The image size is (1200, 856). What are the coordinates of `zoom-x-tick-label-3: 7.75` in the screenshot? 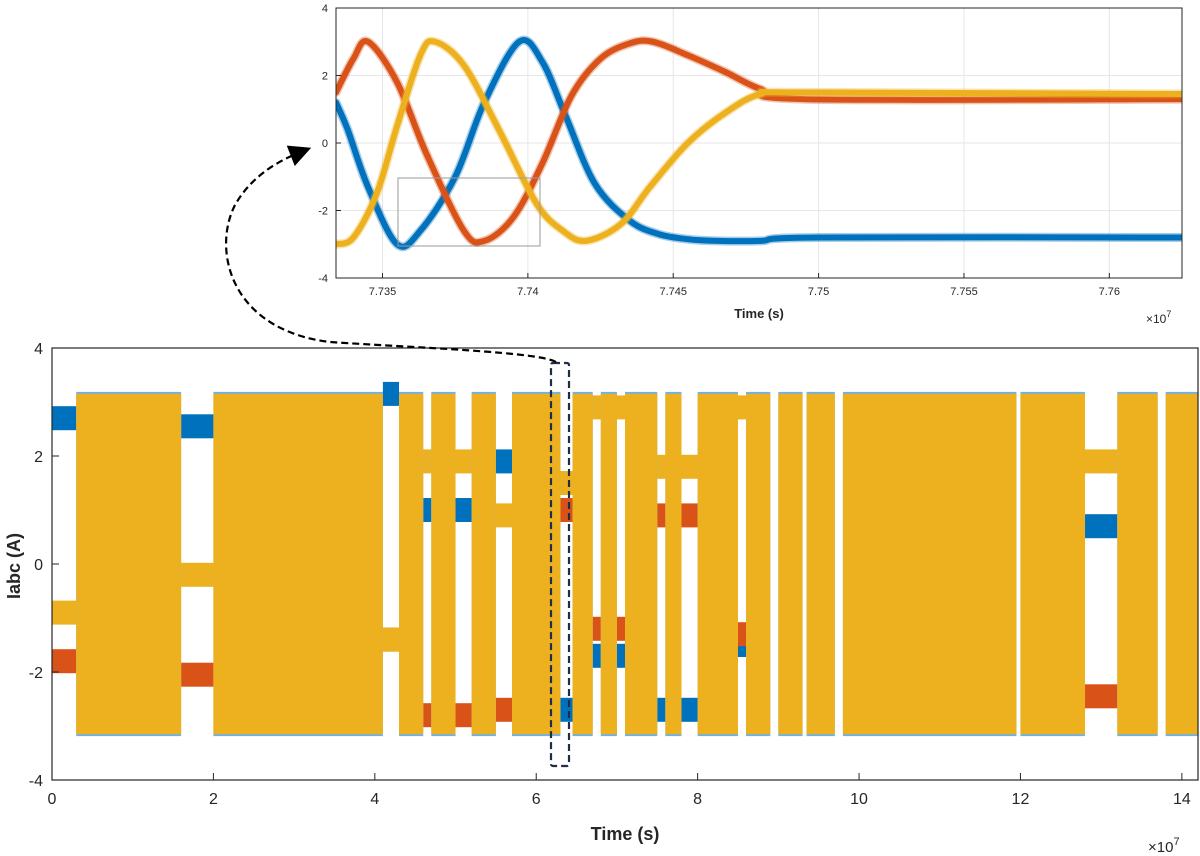 It's located at (818, 292).